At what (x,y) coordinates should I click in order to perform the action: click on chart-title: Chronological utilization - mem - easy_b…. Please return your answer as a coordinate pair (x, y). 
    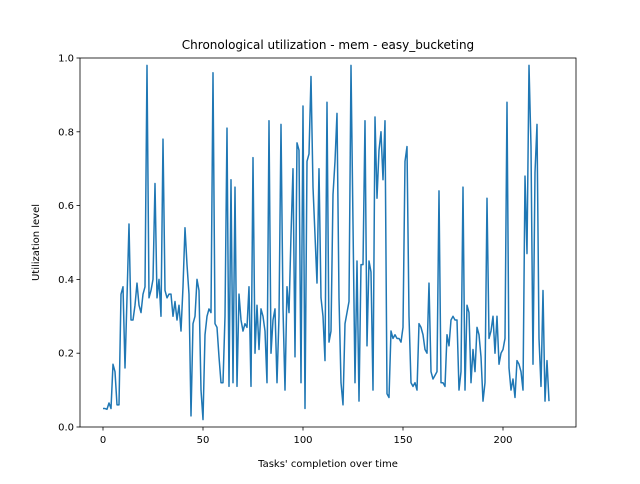
    Looking at the image, I should click on (328, 45).